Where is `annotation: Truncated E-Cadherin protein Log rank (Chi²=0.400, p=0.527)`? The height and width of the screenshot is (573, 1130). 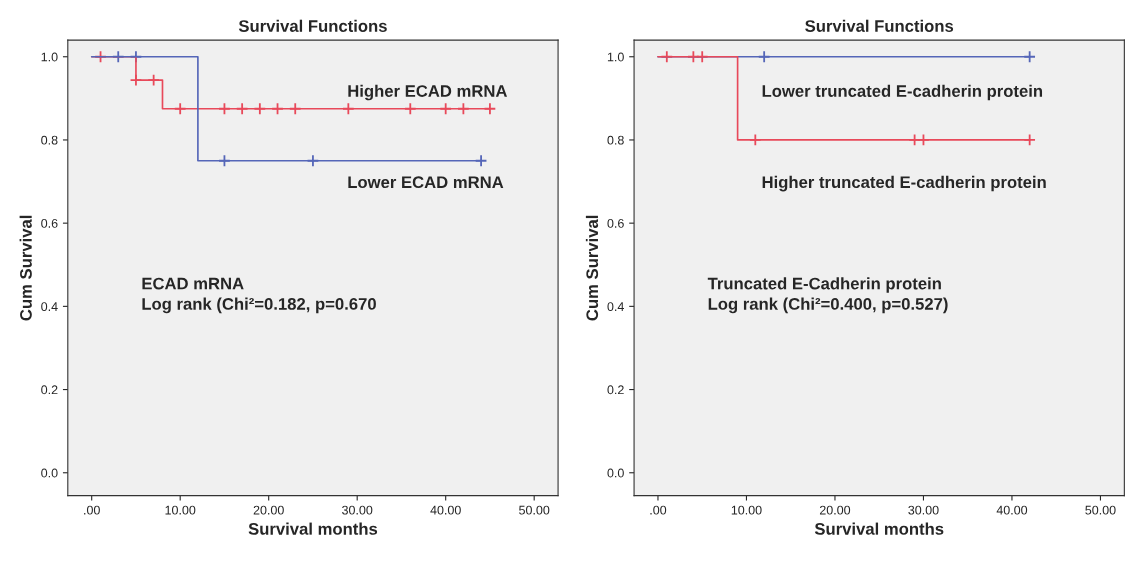 annotation: Truncated E-Cadherin protein Log rank (Chi²=0.400, p=0.527) is located at coordinates (827, 295).